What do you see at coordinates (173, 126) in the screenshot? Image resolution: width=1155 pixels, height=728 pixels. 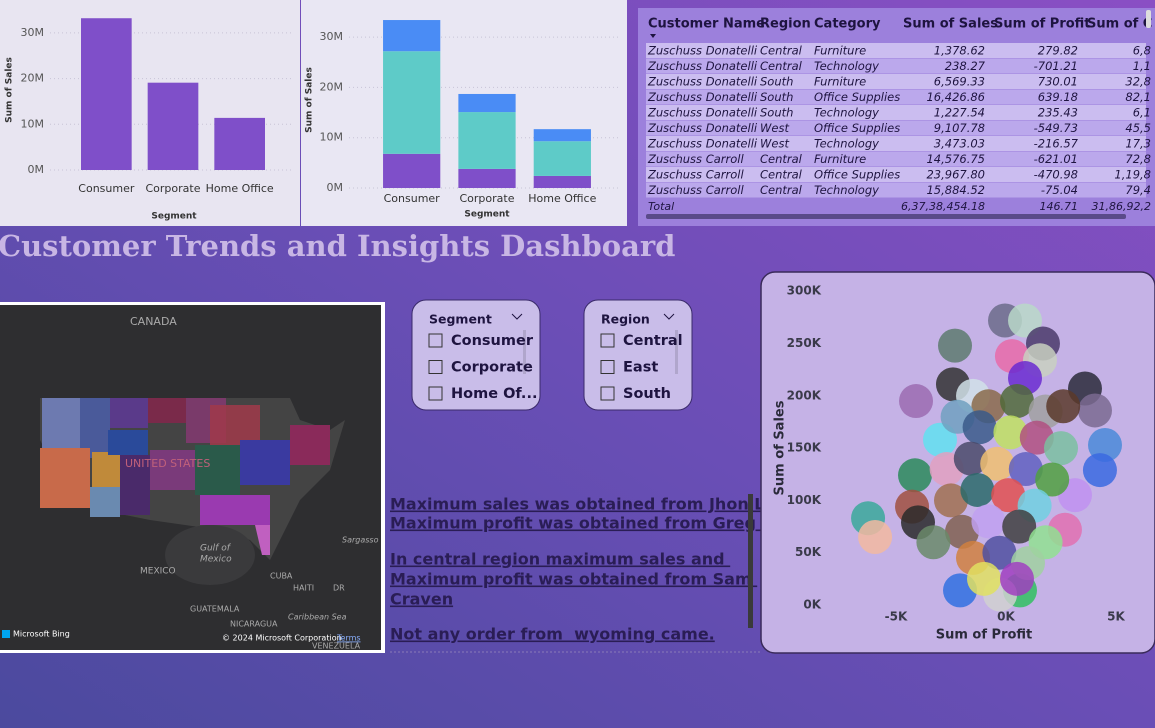 I see `bar` at bounding box center [173, 126].